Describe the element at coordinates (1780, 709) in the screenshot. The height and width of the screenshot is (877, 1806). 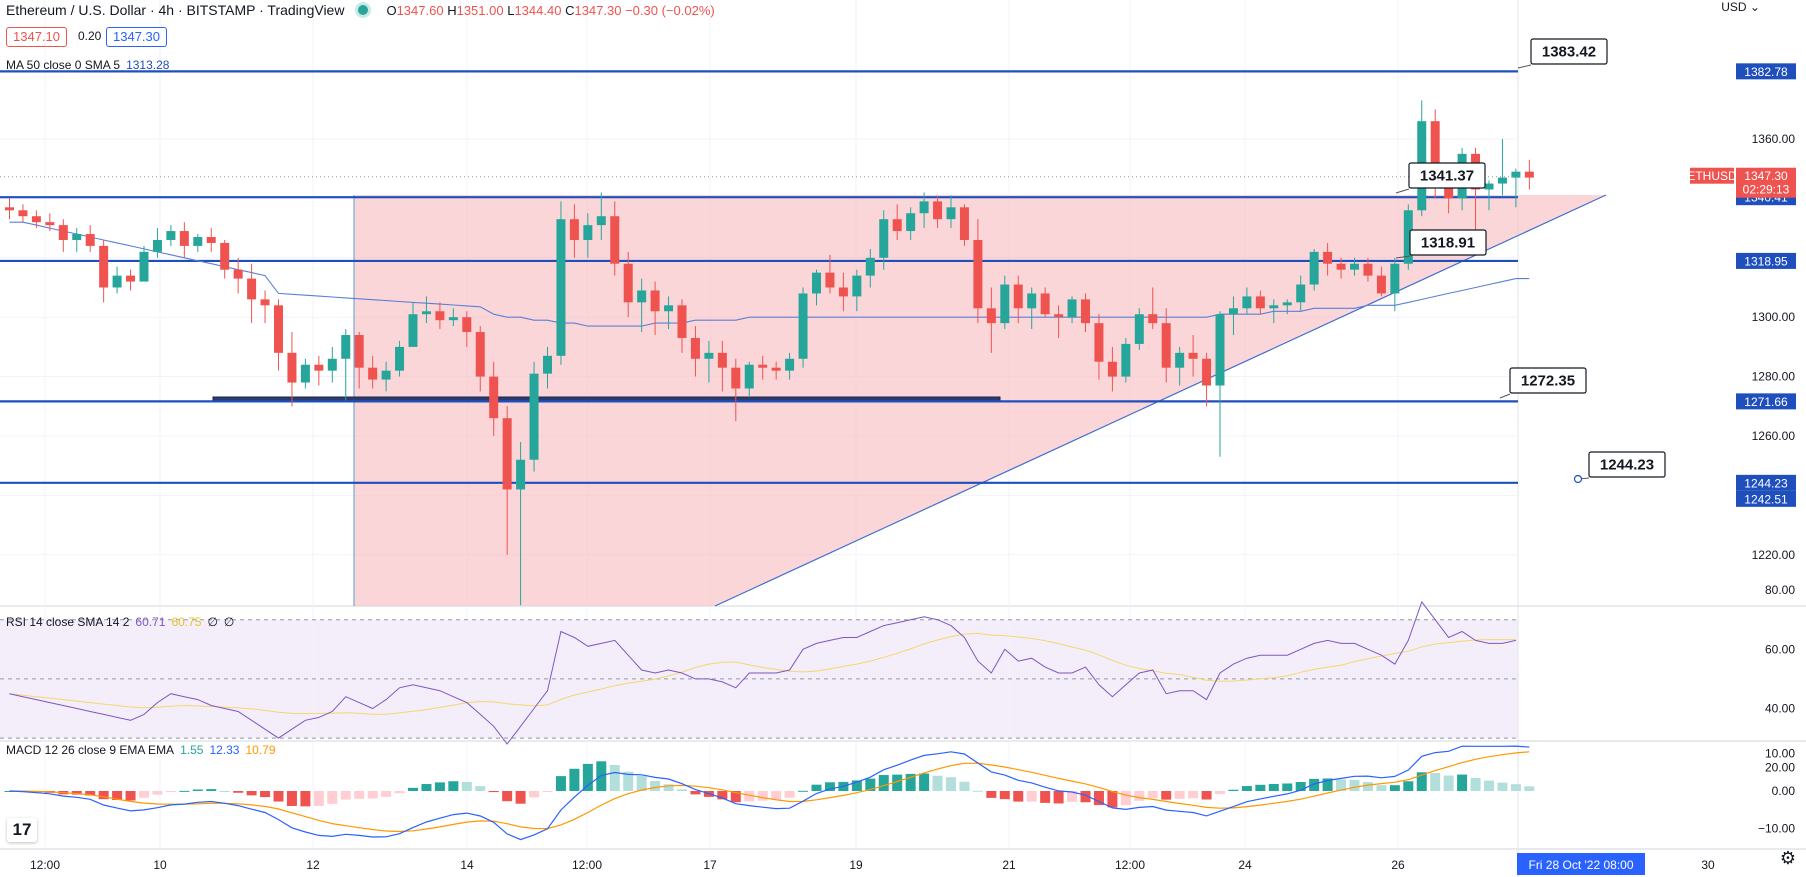
I see `rsi-tick-label: 40.00` at that location.